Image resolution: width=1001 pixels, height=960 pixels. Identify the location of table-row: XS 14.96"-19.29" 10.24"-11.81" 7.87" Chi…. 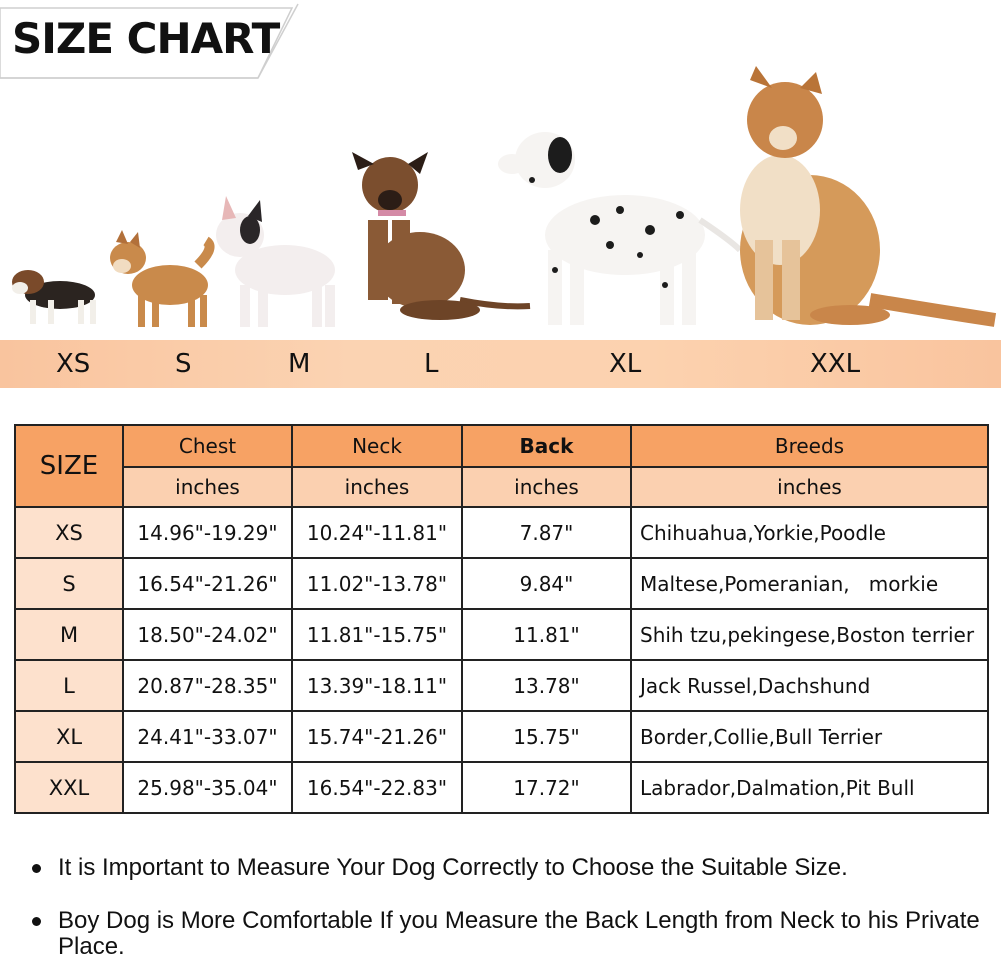
(501, 532).